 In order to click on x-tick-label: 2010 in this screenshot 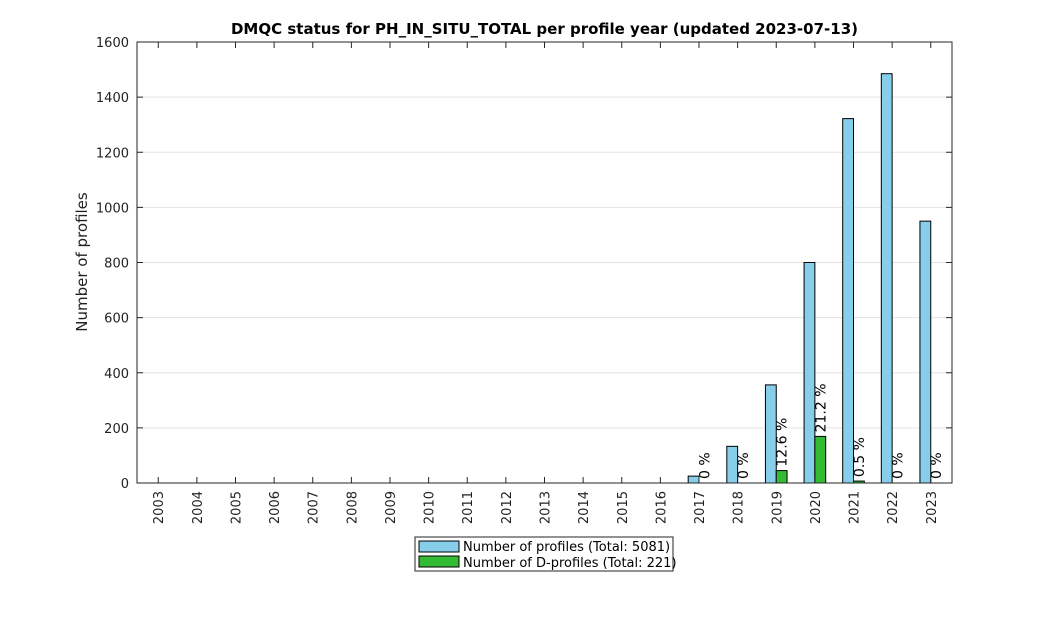, I will do `click(430, 507)`.